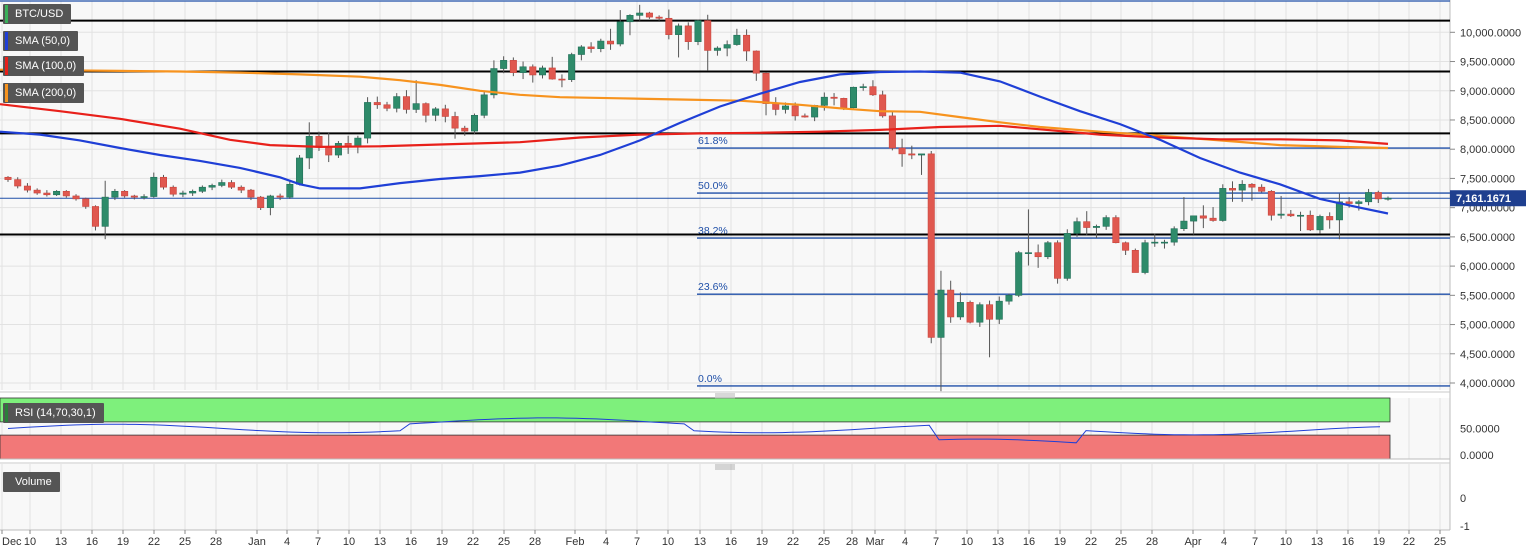  What do you see at coordinates (41, 41) in the screenshot?
I see `sma-50-label: SMA (50,0)` at bounding box center [41, 41].